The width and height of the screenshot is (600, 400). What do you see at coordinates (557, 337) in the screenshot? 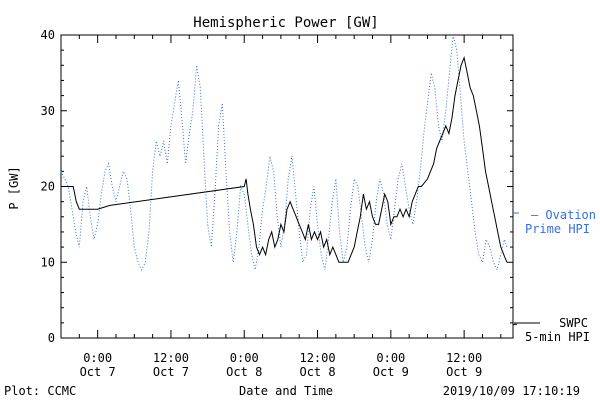
I see `legend-swpc-line2: 5-min HPI` at bounding box center [557, 337].